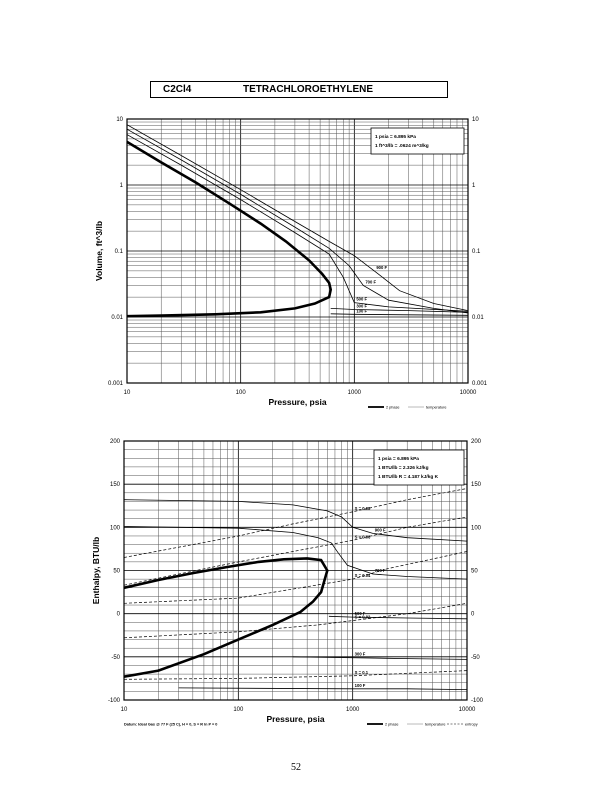  Describe the element at coordinates (177, 89) in the screenshot. I see `compound-formula: C2Cl4` at that location.